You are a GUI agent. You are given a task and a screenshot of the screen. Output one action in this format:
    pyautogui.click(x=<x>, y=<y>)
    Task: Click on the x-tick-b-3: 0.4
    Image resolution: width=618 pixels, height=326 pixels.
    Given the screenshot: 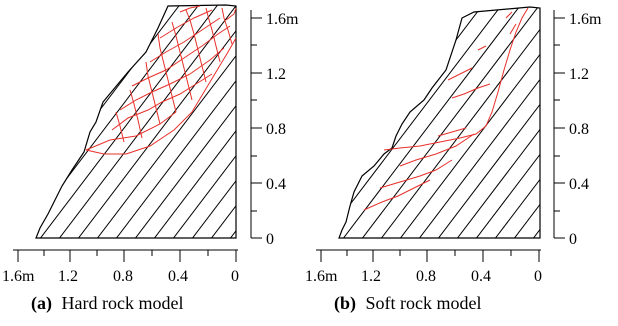 What is the action you would take?
    pyautogui.click(x=481, y=276)
    